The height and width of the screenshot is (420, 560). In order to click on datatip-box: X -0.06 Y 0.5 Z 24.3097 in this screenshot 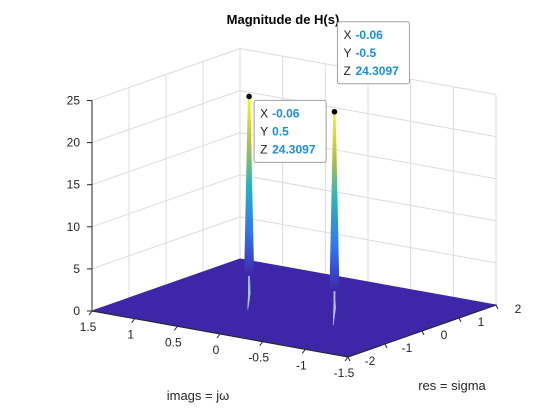, I will do `click(290, 131)`.